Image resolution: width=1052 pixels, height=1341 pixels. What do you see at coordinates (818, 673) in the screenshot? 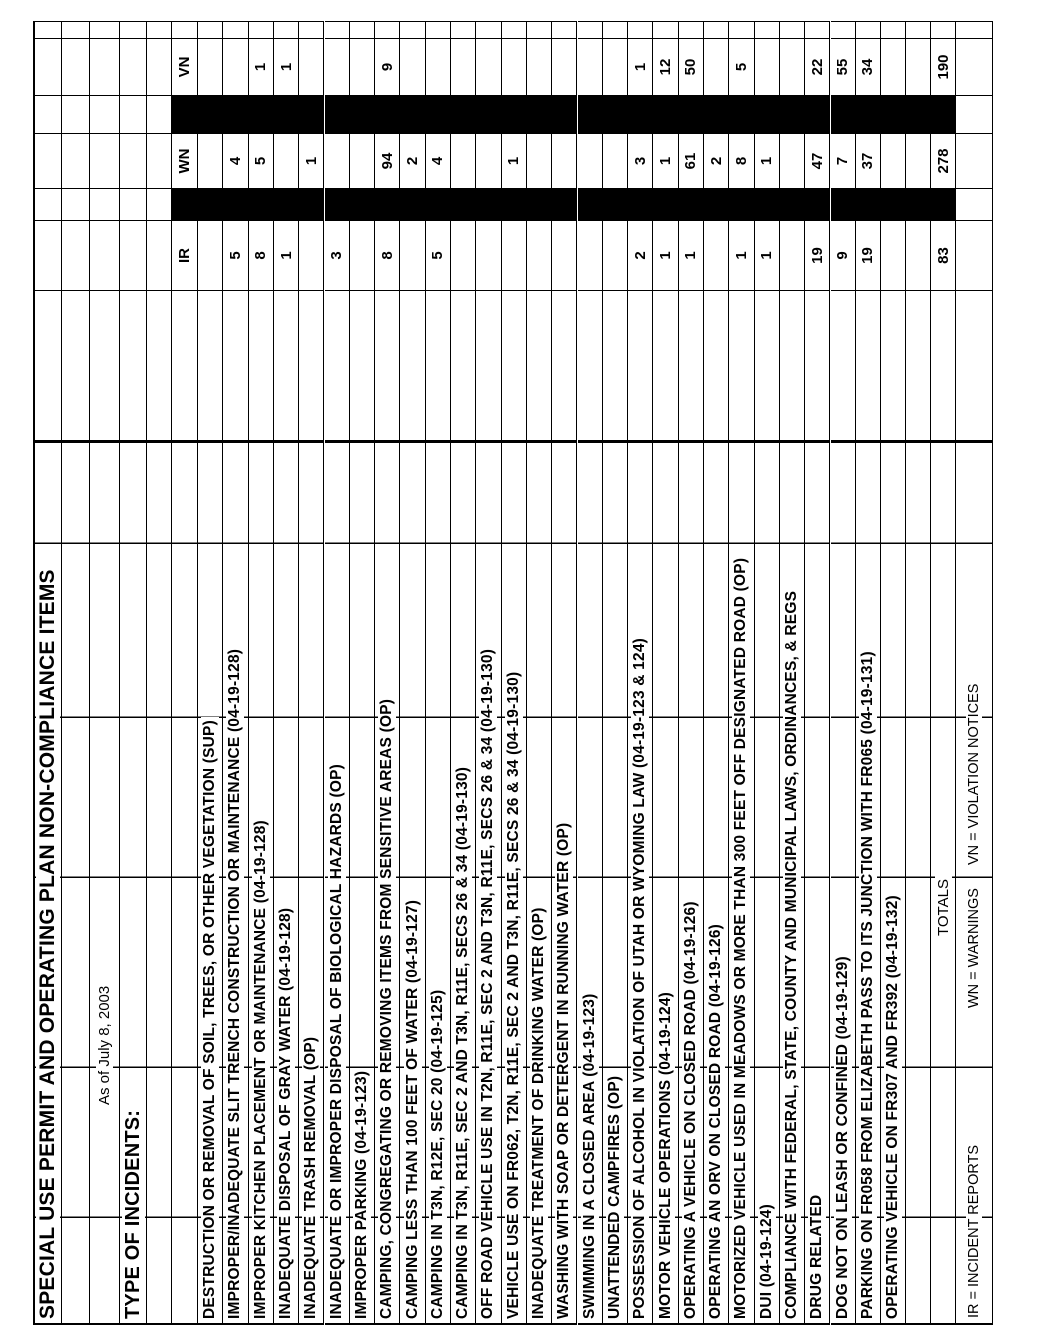
I see `incident-row: DRUG RELATED 19 47 22` at bounding box center [818, 673].